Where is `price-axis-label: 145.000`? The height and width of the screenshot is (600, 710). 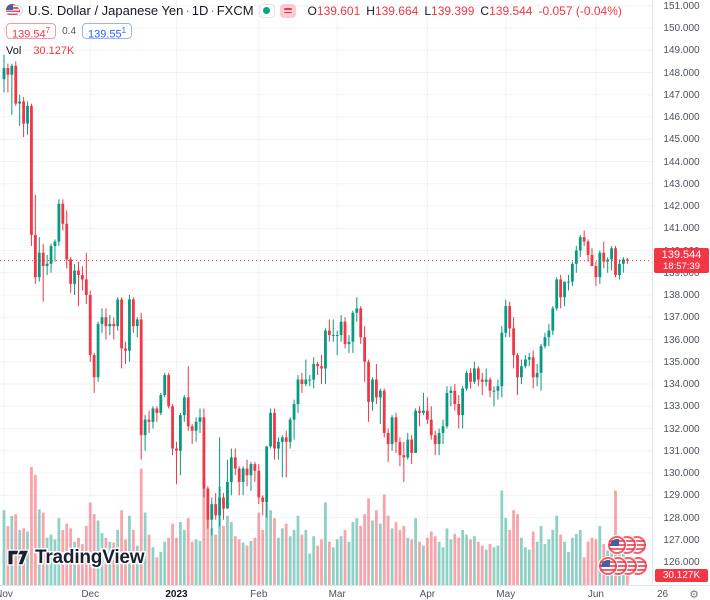
price-axis-label: 145.000 is located at coordinates (681, 140).